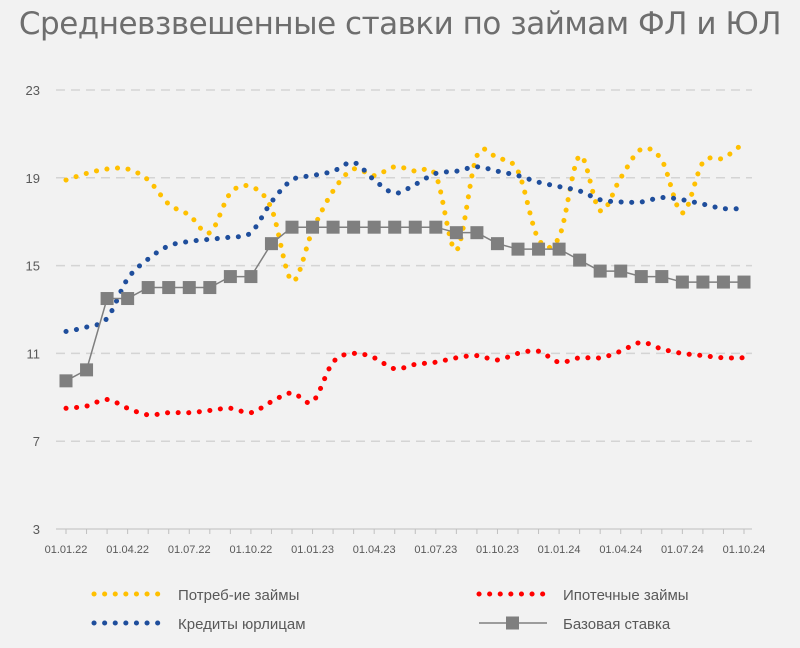  I want to click on legend-label-1: Ипотечные займы, so click(626, 595).